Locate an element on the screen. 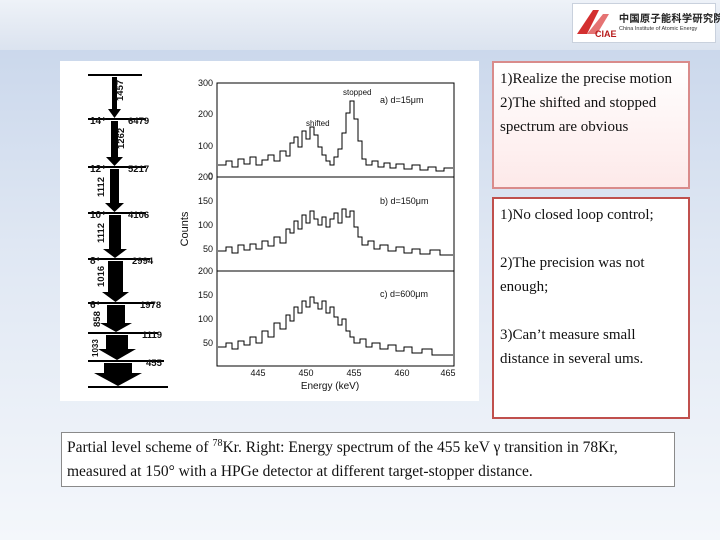  caption-superscript: 78 is located at coordinates (217, 443).